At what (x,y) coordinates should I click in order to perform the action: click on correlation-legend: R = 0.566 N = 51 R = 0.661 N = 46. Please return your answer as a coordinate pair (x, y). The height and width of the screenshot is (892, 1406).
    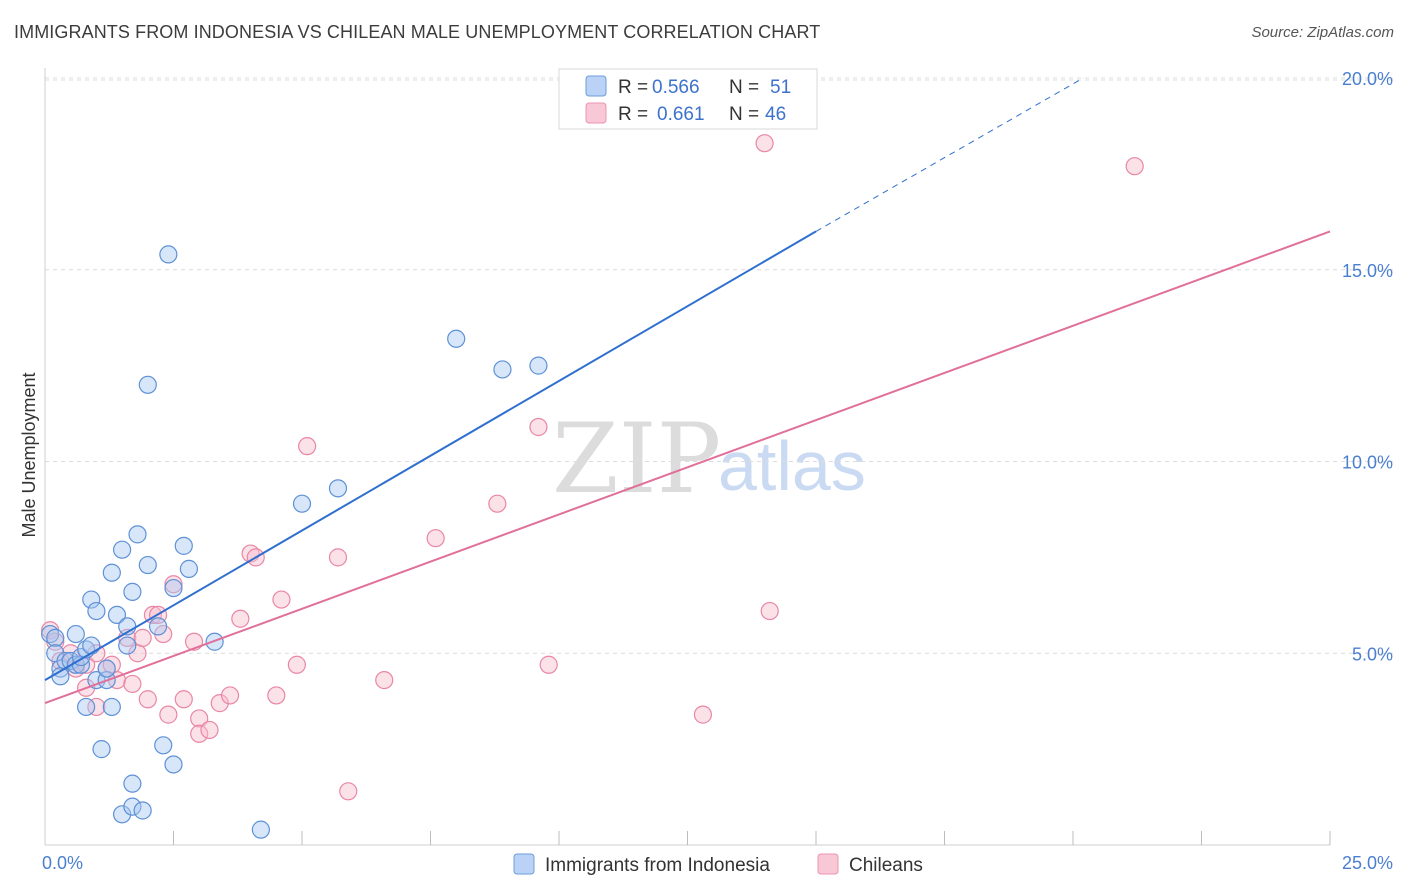
    Looking at the image, I should click on (688, 99).